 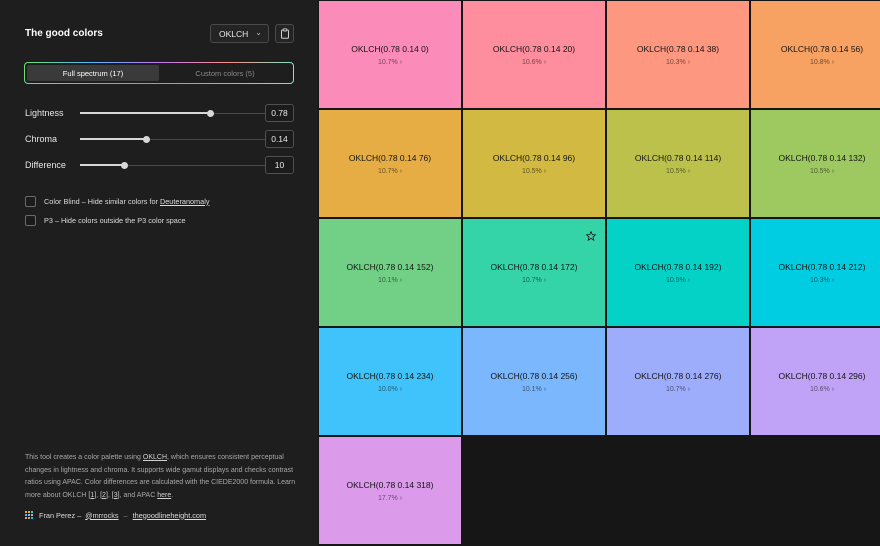 What do you see at coordinates (184, 201) in the screenshot?
I see `deuteranomaly-select: Deuteranomaly` at bounding box center [184, 201].